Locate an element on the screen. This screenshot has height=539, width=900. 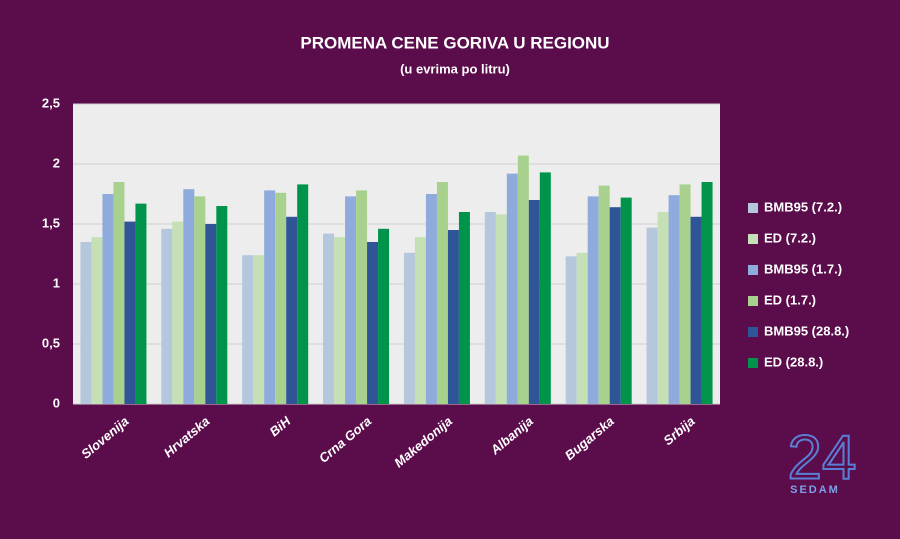
x-tick-label: Bugarska is located at coordinates (589, 438).